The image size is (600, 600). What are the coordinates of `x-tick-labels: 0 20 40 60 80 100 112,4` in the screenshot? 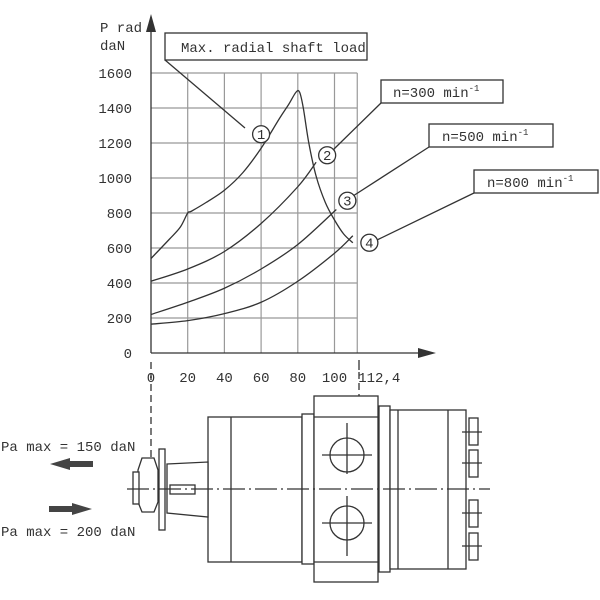 It's located at (273, 379).